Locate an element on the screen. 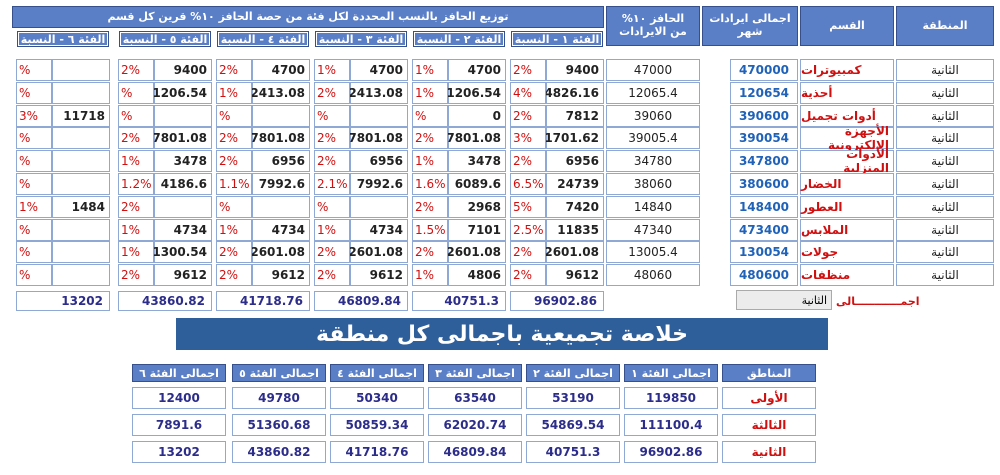  cell-revenue: 470000 is located at coordinates (764, 70).